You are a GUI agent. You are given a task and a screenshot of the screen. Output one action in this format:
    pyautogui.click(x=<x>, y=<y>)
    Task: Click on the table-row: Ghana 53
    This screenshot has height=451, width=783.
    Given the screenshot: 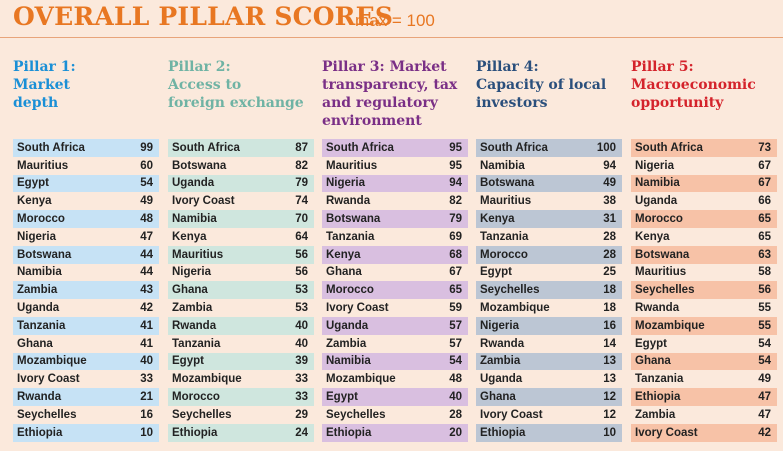 What is the action you would take?
    pyautogui.click(x=241, y=290)
    